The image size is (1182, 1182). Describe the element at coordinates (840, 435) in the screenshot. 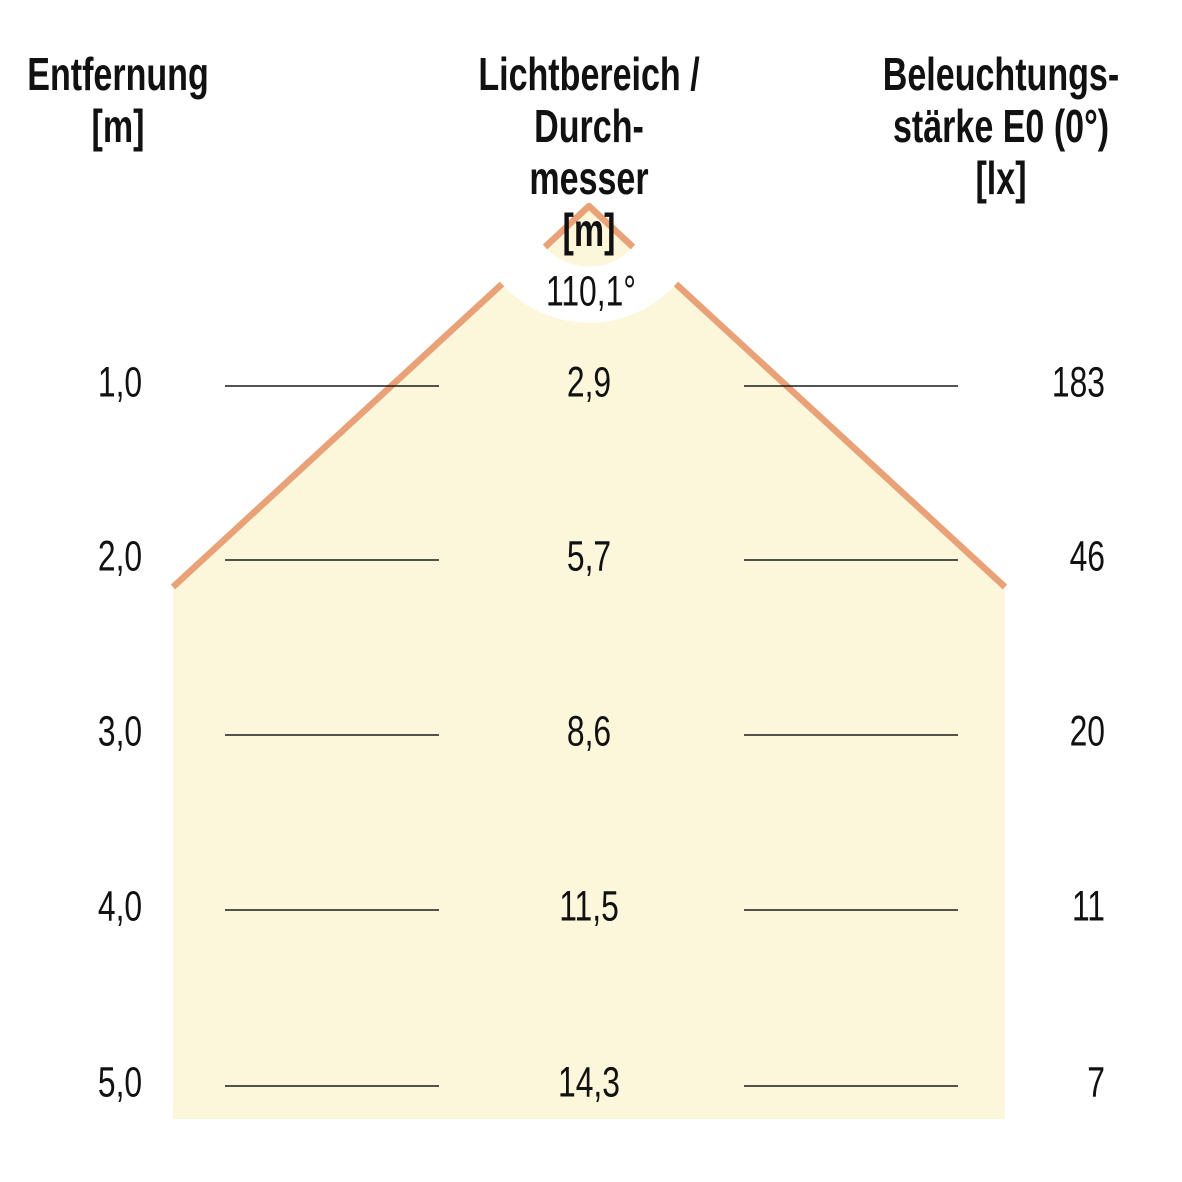

I see `cone-edge-right` at that location.